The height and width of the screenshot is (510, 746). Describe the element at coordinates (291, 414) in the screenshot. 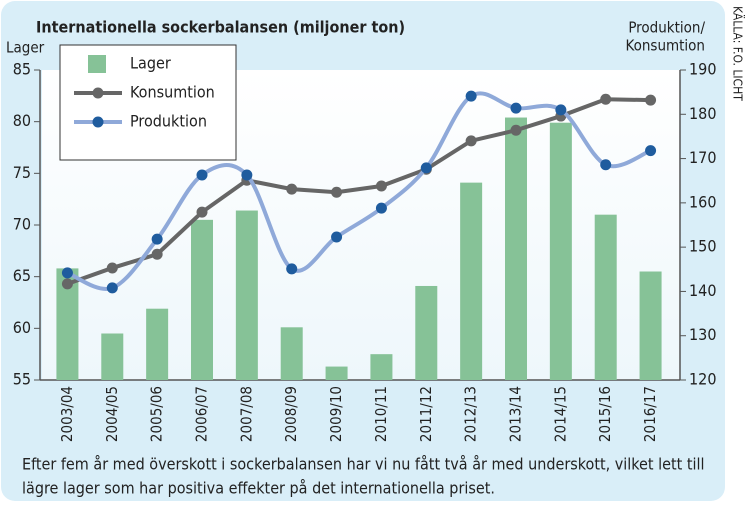

I see `x-tick-label: 2008/09` at that location.